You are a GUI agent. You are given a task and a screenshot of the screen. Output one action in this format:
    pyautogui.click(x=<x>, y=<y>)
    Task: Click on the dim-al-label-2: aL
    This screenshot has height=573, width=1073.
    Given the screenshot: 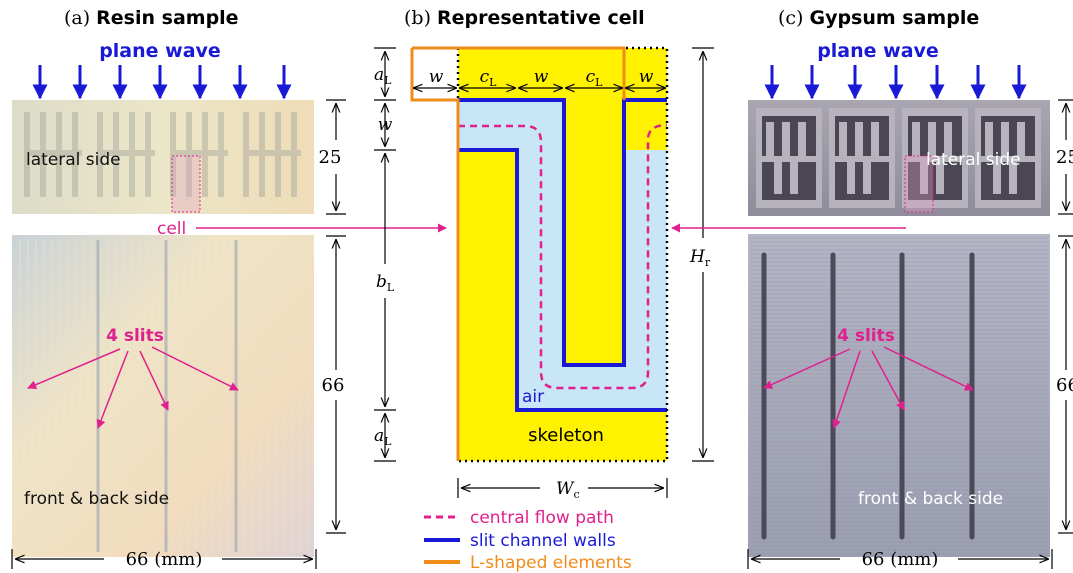 What is the action you would take?
    pyautogui.click(x=383, y=437)
    